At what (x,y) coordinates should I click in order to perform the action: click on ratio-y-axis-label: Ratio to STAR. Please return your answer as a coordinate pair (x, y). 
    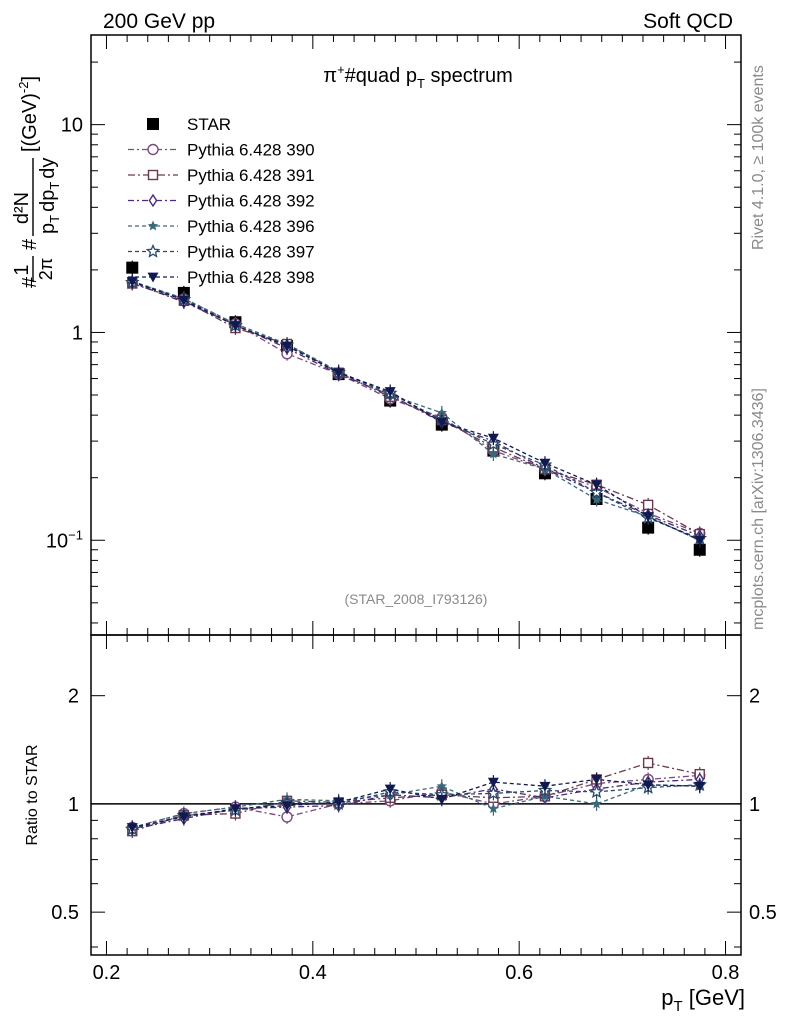
    Looking at the image, I should click on (32, 794).